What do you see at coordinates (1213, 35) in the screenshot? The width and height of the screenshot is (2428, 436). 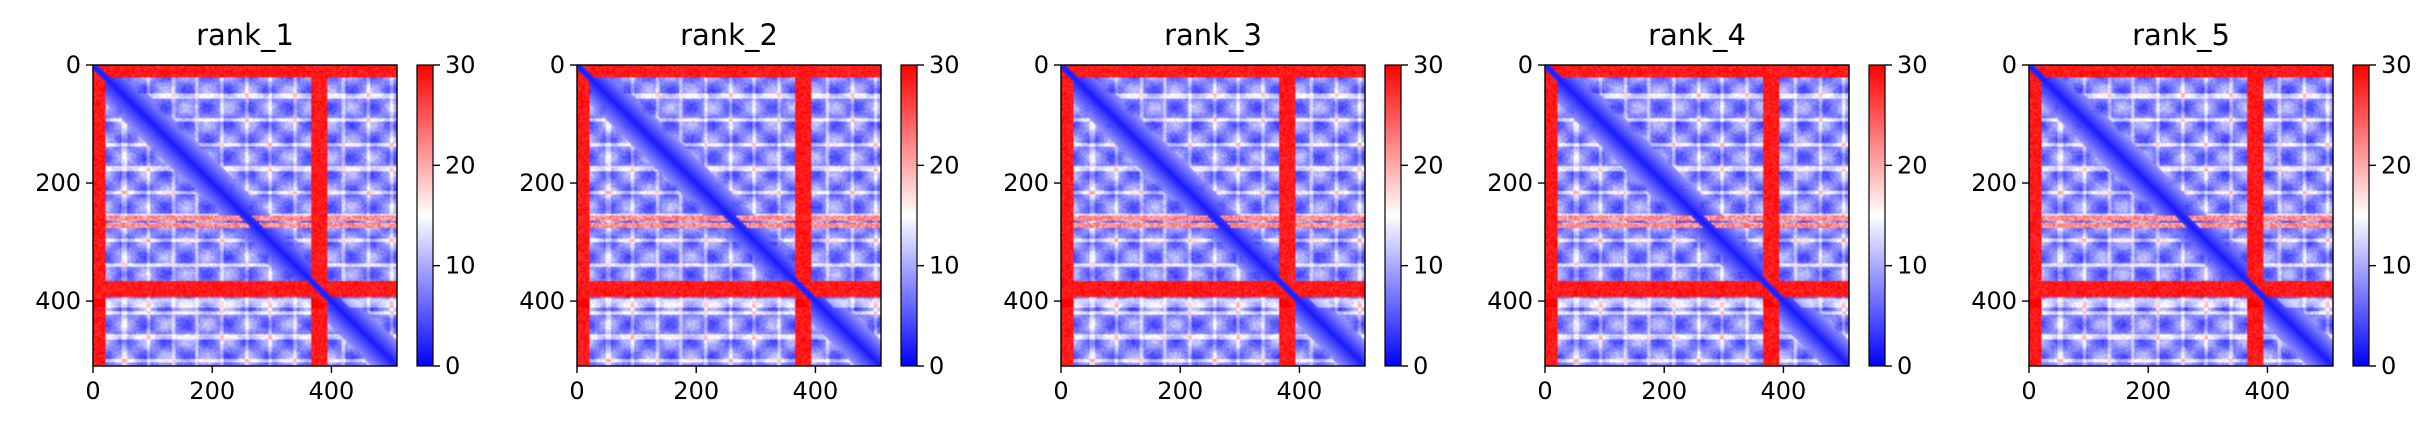 I see `panel-title: rank_3` at bounding box center [1213, 35].